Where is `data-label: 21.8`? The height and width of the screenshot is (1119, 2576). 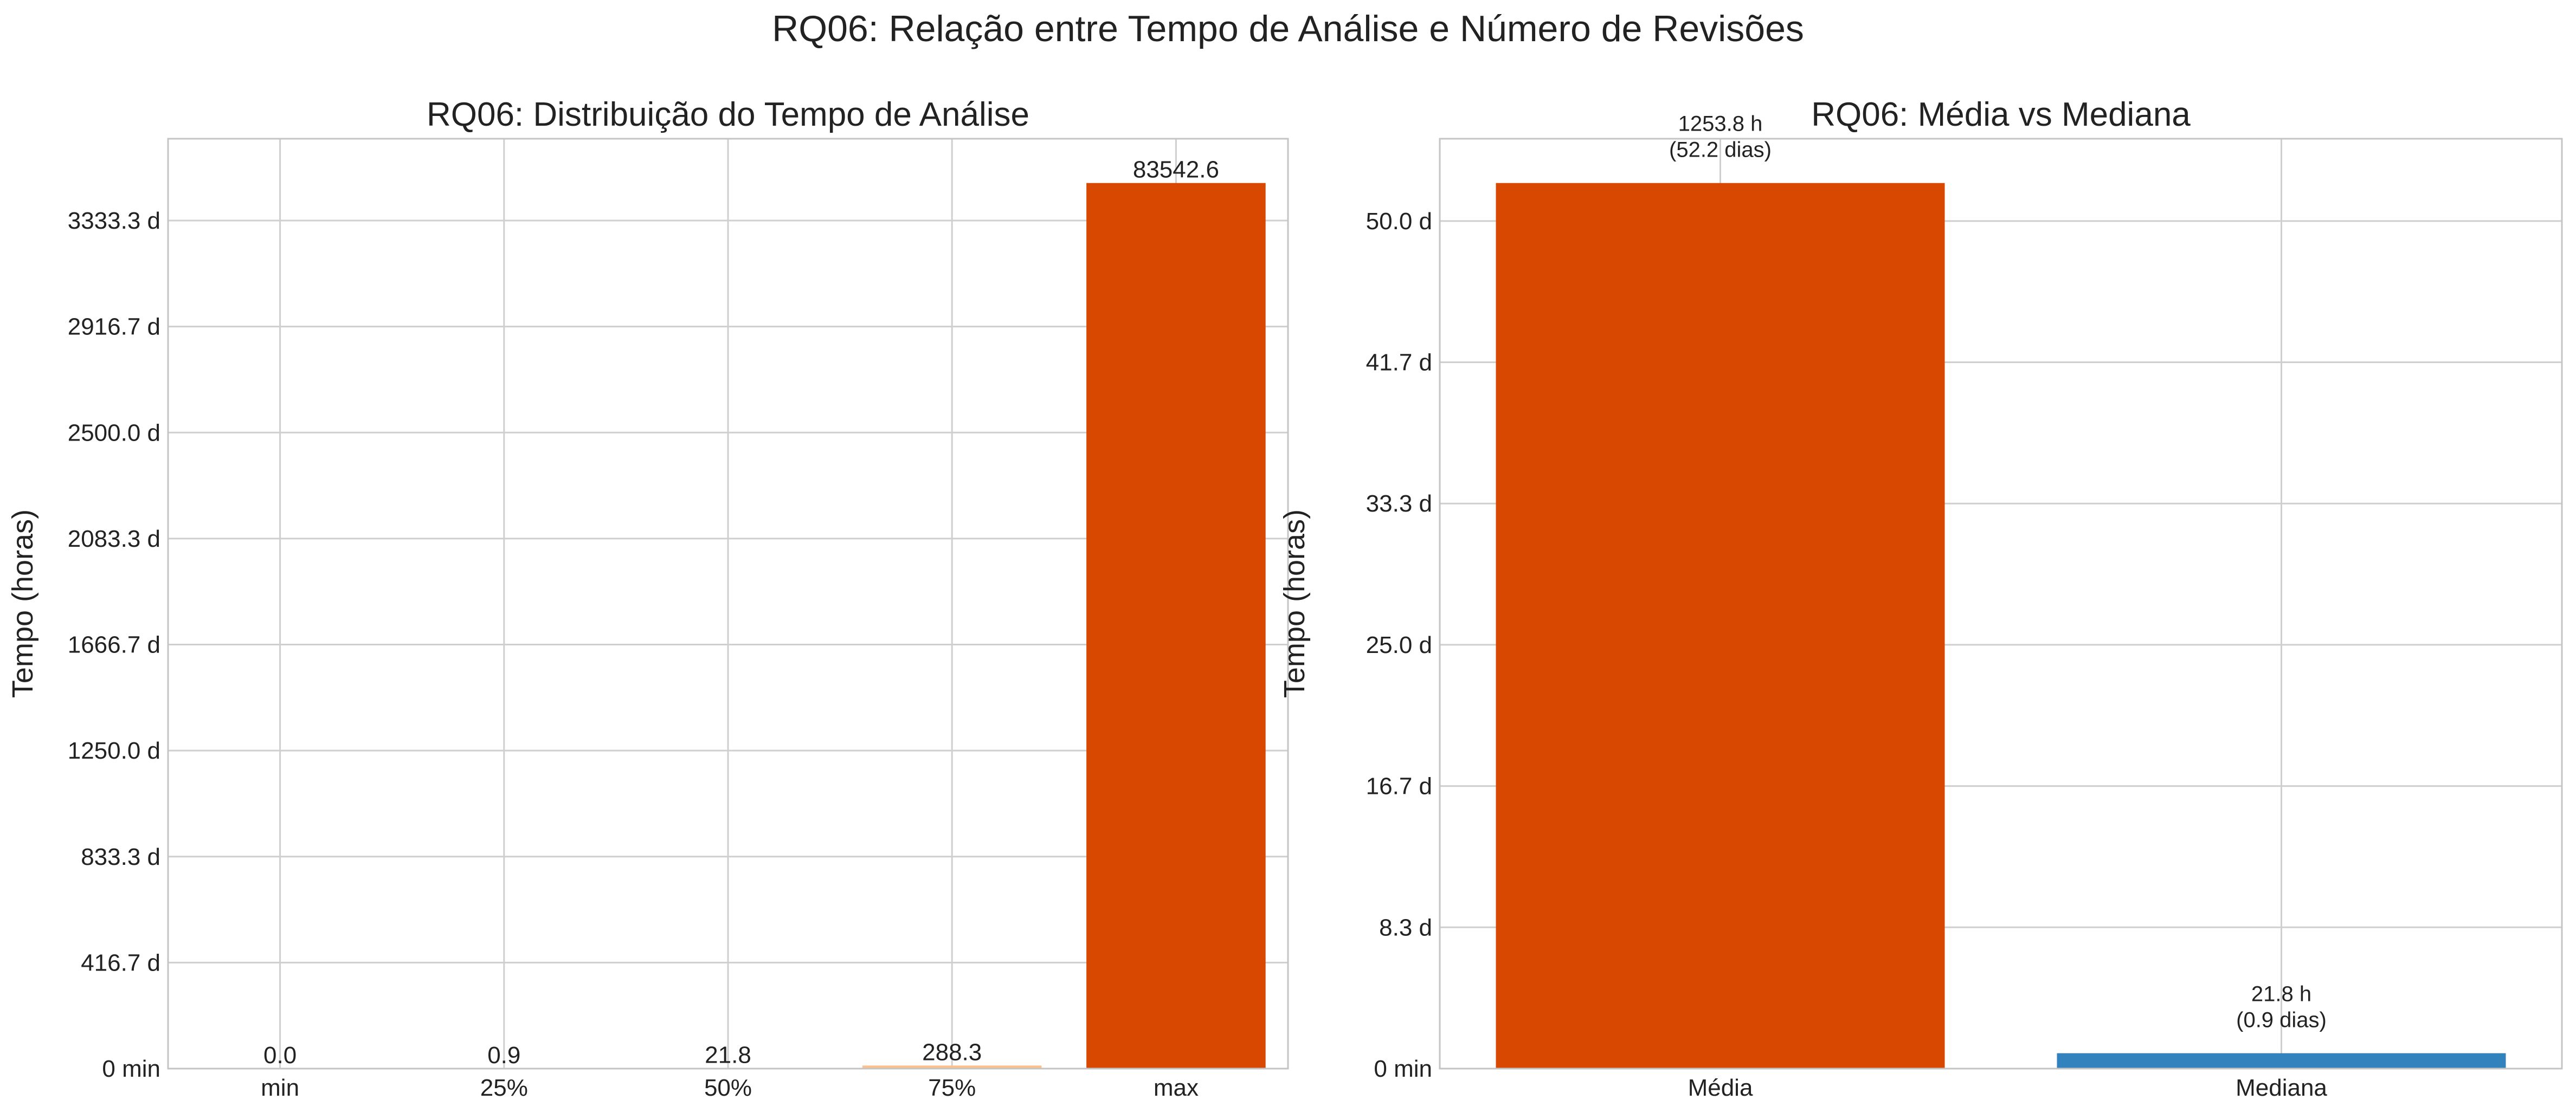 data-label: 21.8 is located at coordinates (728, 1056).